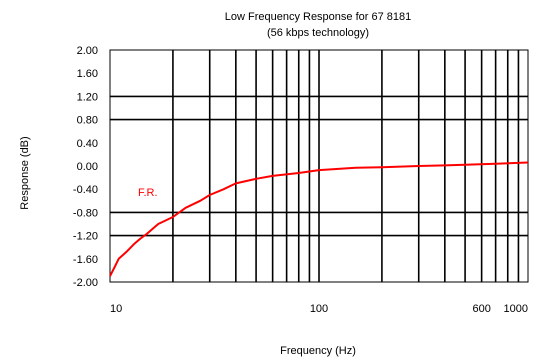  Describe the element at coordinates (87, 121) in the screenshot. I see `y-tick-label: 0.80` at that location.